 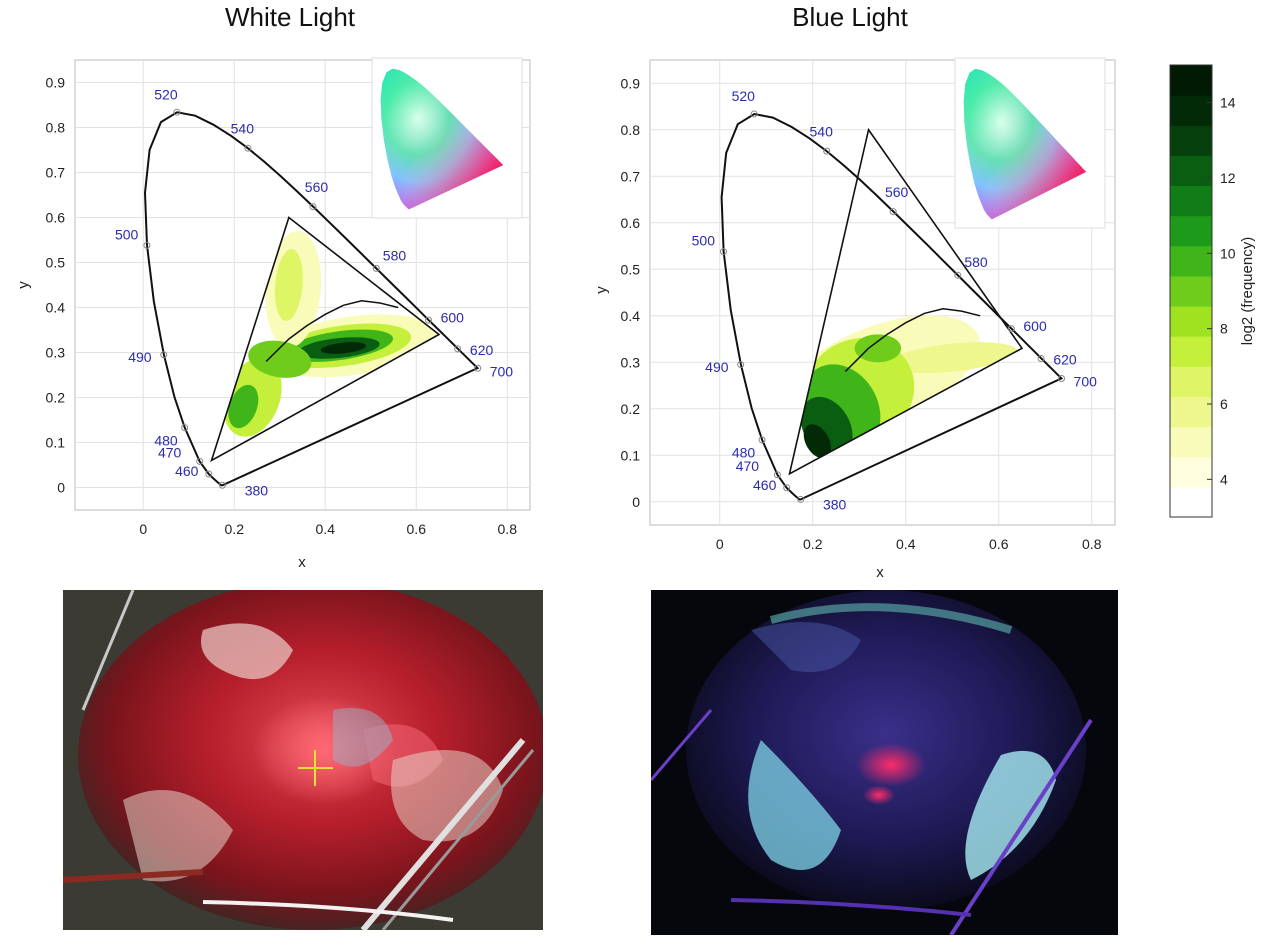 I want to click on y-tick-label: 0.2, so click(x=56, y=398).